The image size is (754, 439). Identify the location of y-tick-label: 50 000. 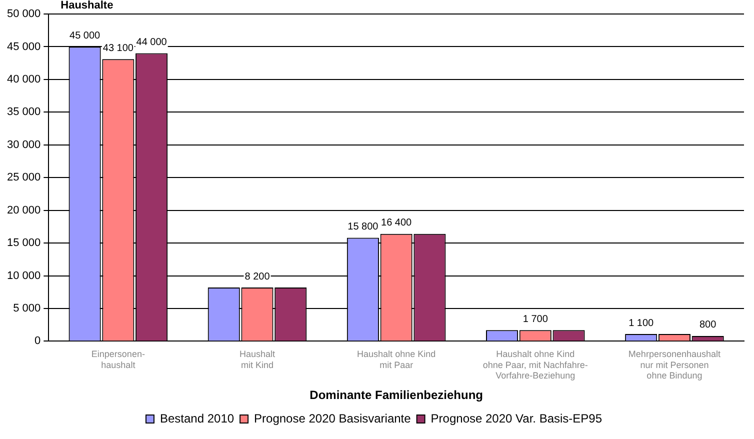
(23, 14).